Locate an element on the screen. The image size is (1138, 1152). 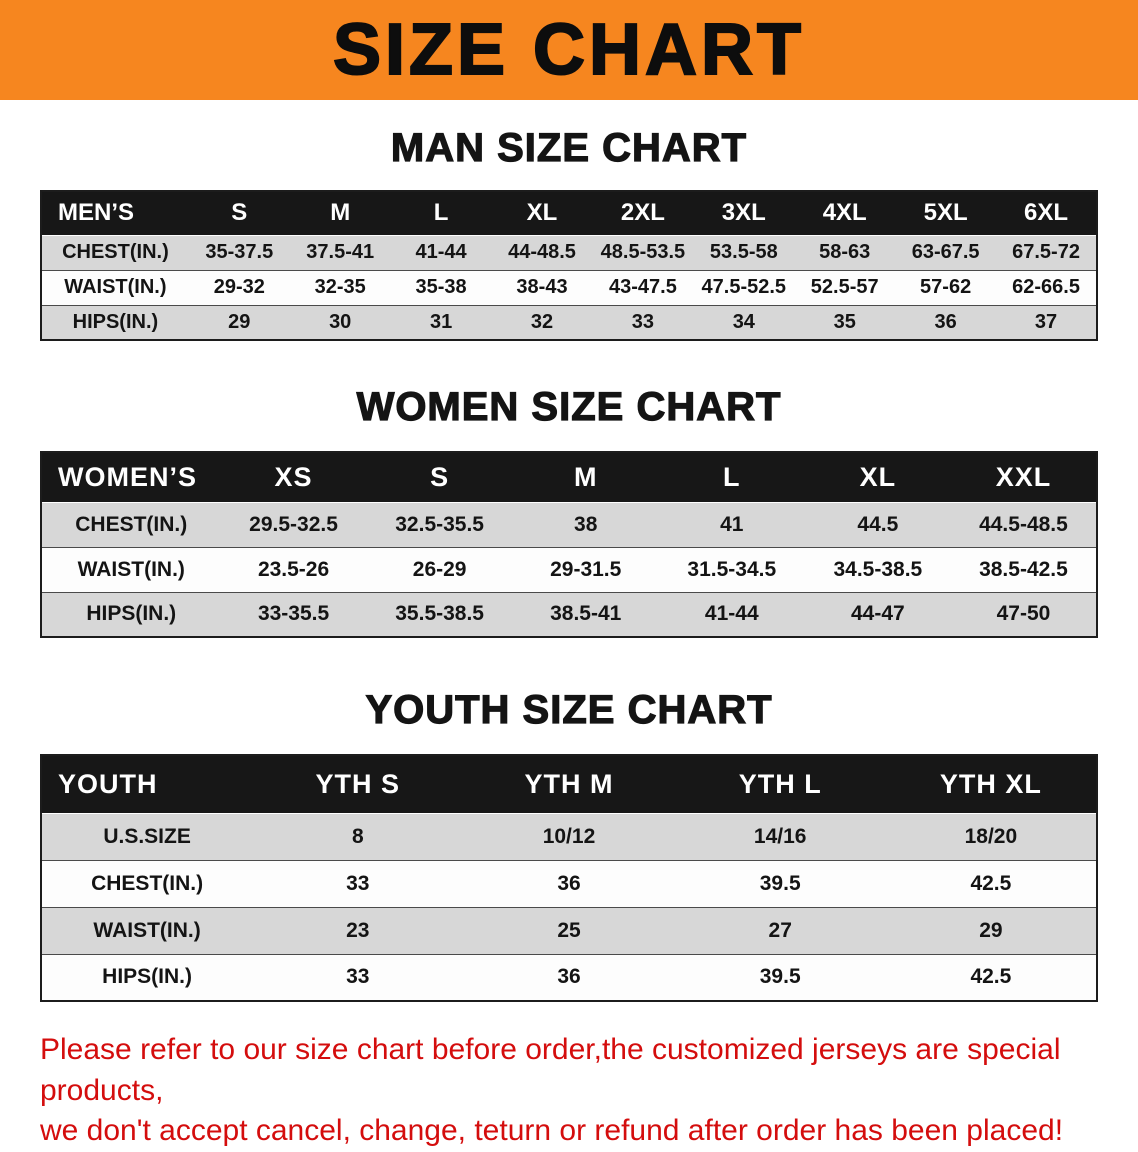
size-column-header: 6XL is located at coordinates (1046, 213).